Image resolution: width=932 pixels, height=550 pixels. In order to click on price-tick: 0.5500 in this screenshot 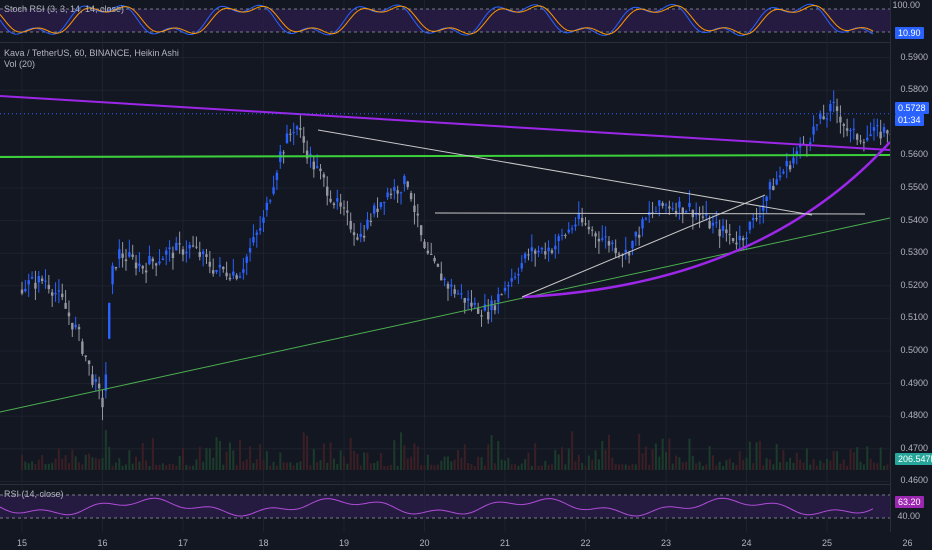, I will do `click(914, 187)`.